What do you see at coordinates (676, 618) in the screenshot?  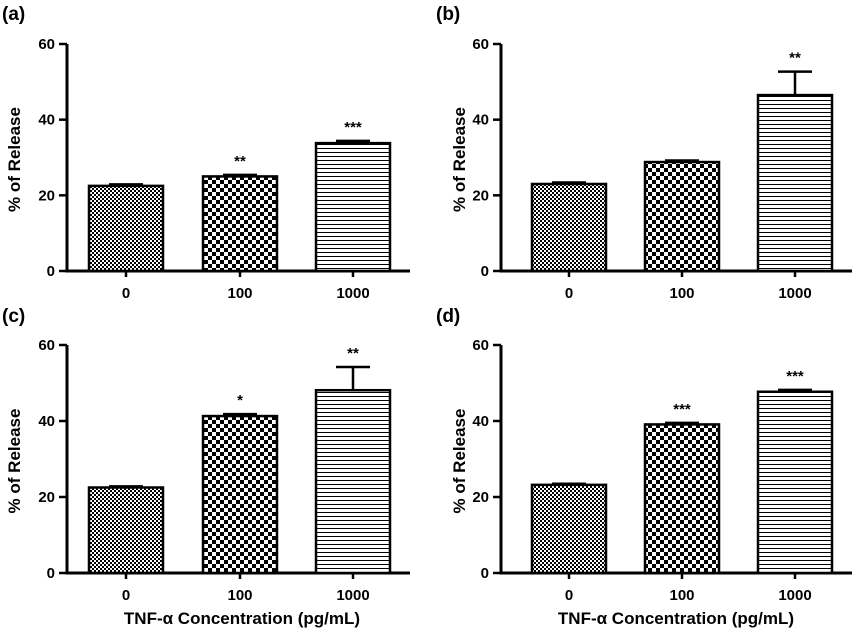 I see `x-axis-label-right: TNF-α Concentration (pg/mL)` at bounding box center [676, 618].